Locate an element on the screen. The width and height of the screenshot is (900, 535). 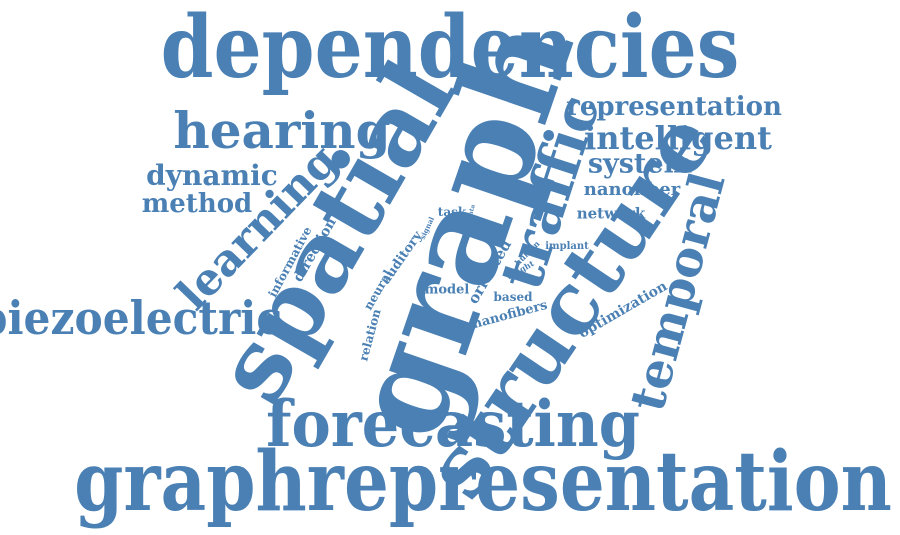
word-intelligent: intelligent is located at coordinates (678, 138).